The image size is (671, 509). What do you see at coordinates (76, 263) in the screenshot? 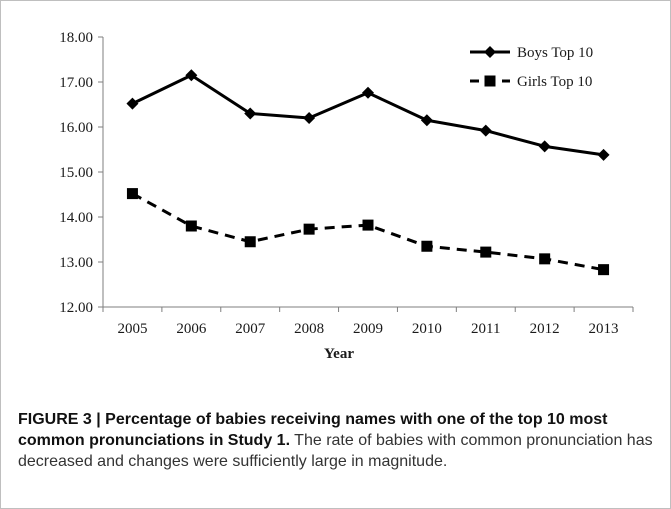
I see `y-tick-label: 13.00` at bounding box center [76, 263].